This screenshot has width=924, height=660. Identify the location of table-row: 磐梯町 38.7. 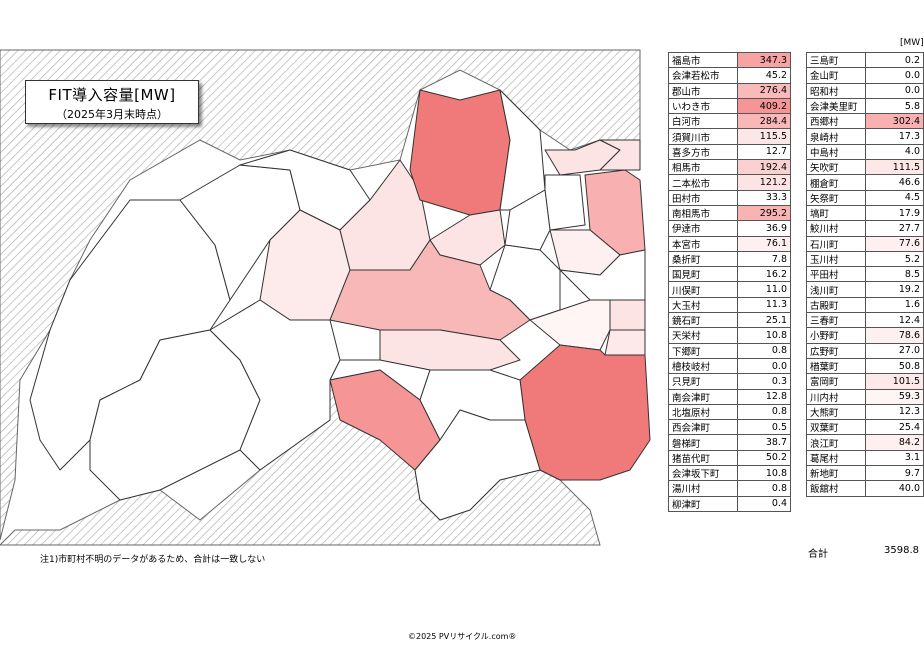
(729, 442).